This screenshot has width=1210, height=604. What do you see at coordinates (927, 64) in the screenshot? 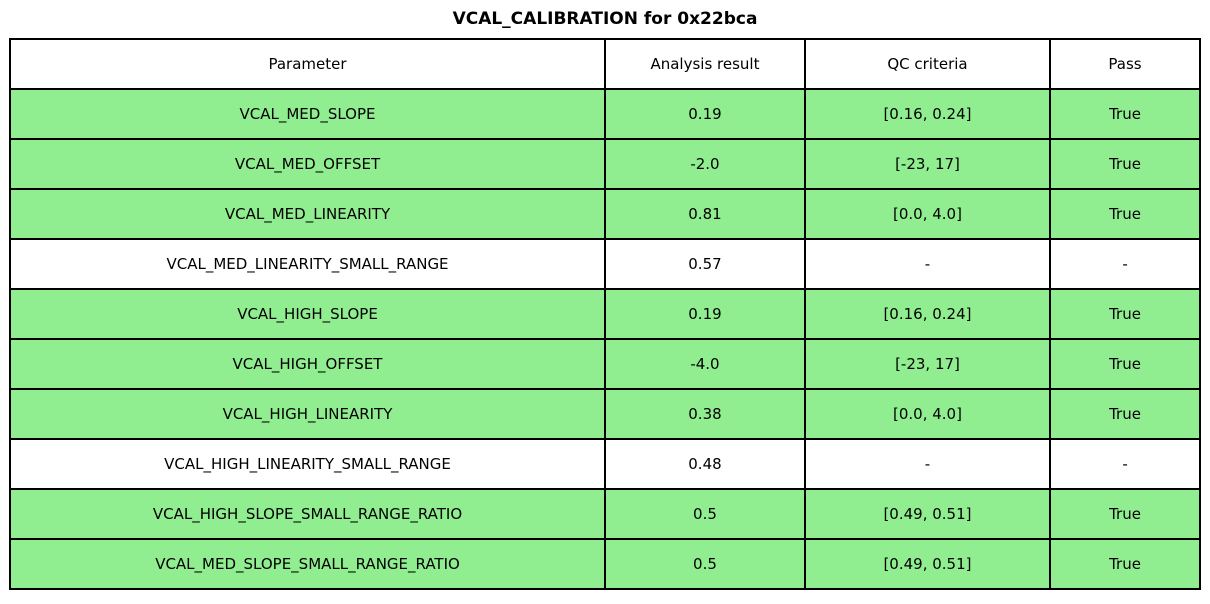
I see `header-qc-criteria: QC criteria` at bounding box center [927, 64].